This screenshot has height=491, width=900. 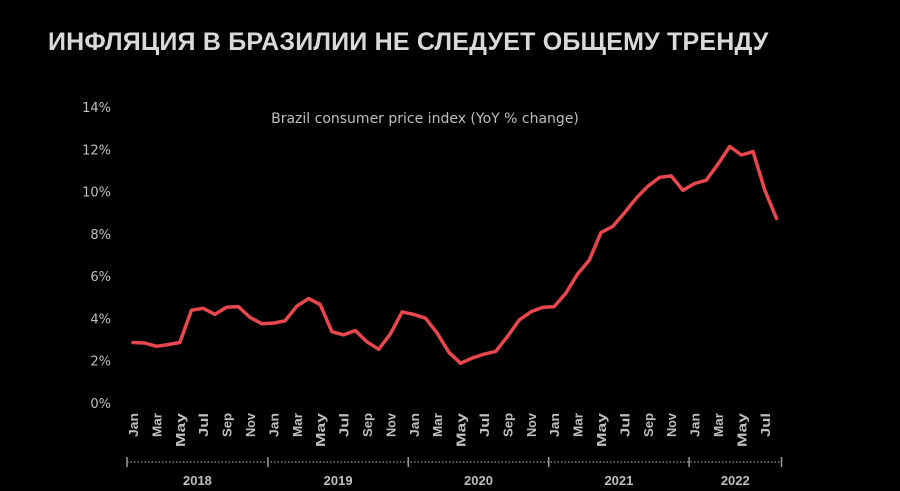 What do you see at coordinates (100, 404) in the screenshot?
I see `y-tick-label: 0%` at bounding box center [100, 404].